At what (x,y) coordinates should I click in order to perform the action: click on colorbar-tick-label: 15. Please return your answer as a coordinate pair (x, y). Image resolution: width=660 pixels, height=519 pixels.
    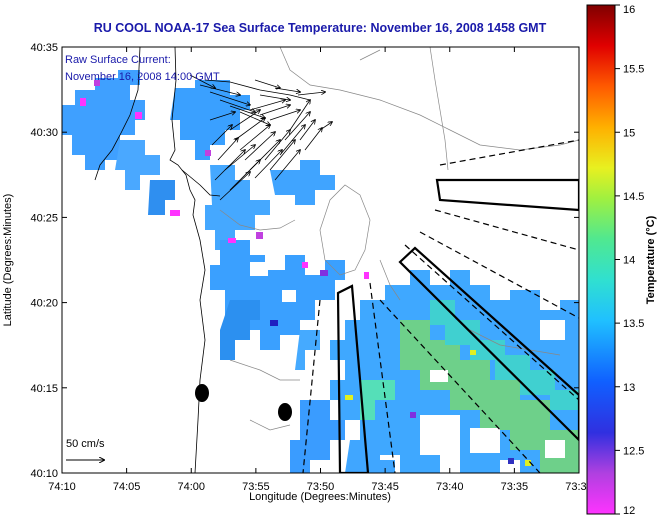
    Looking at the image, I should click on (629, 133).